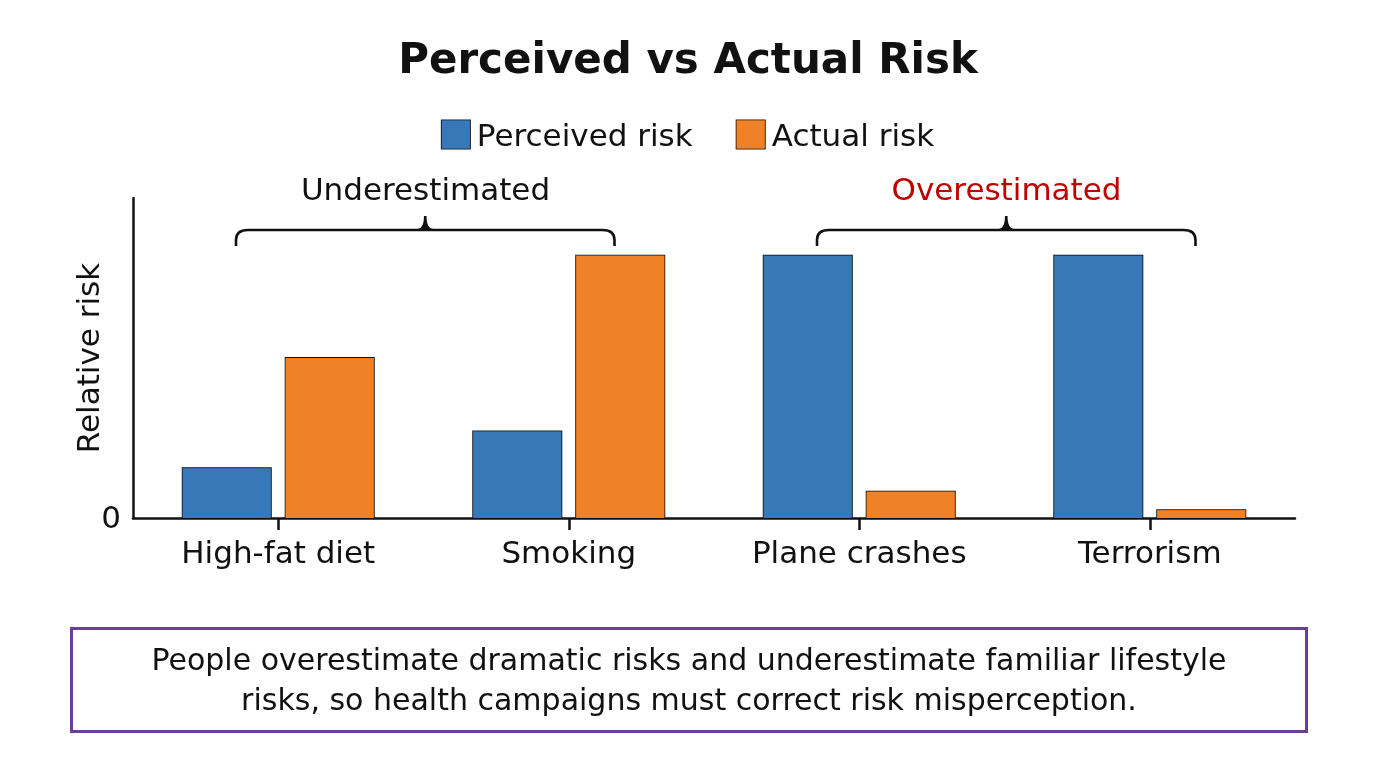 The width and height of the screenshot is (1376, 768). I want to click on text: Underestimated, so click(425, 189).